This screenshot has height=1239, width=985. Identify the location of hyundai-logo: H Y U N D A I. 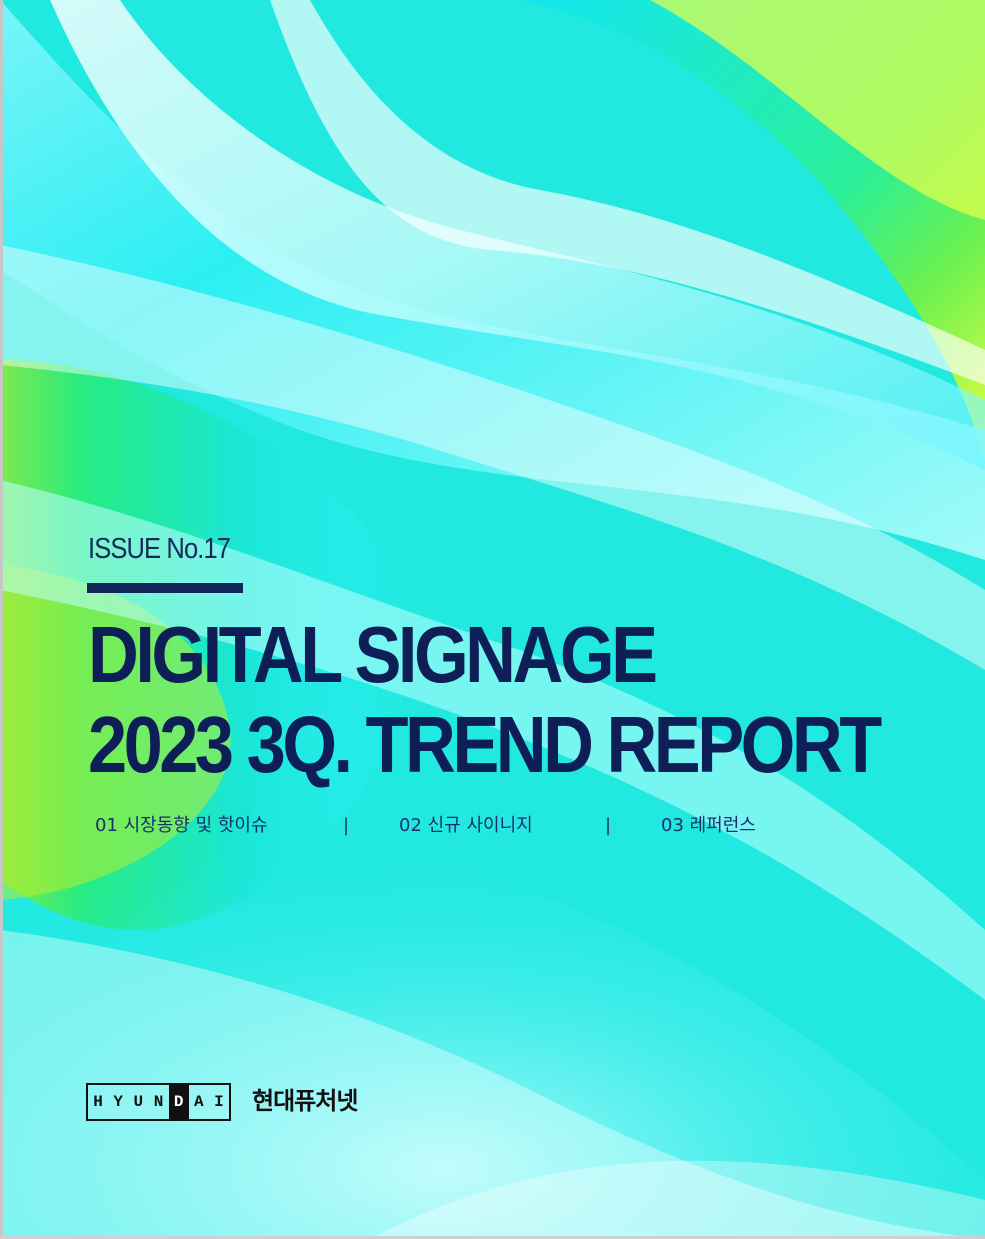
(158, 1102).